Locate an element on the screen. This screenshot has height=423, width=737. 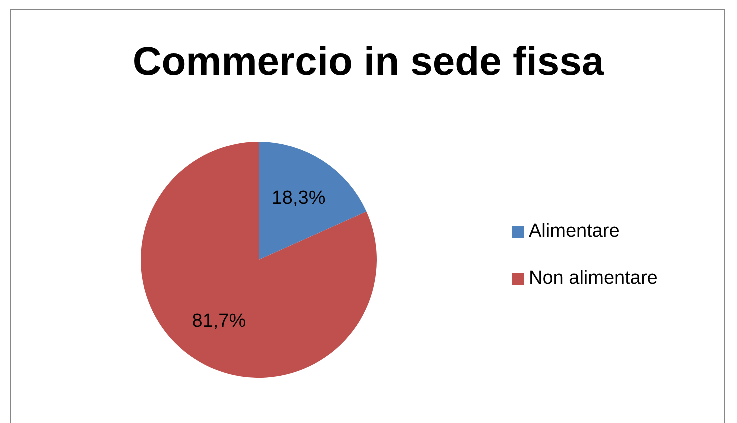
data-label: 18,3% is located at coordinates (299, 199).